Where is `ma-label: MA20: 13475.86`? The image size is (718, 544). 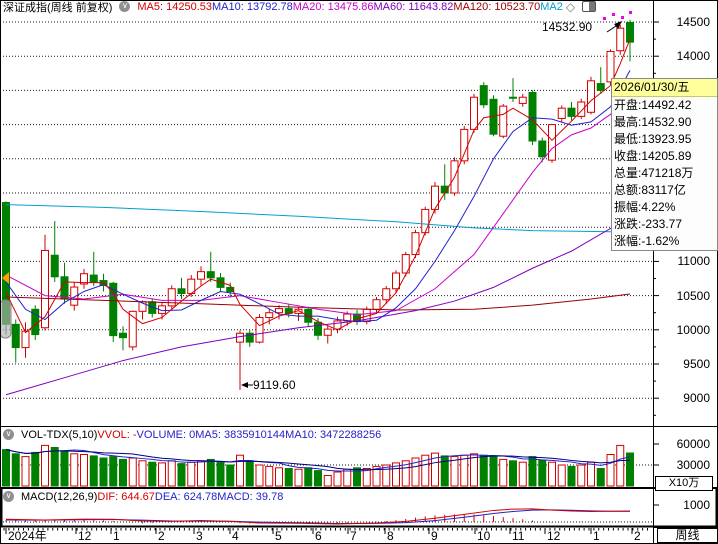 ma-label: MA20: 13475.86 is located at coordinates (333, 6).